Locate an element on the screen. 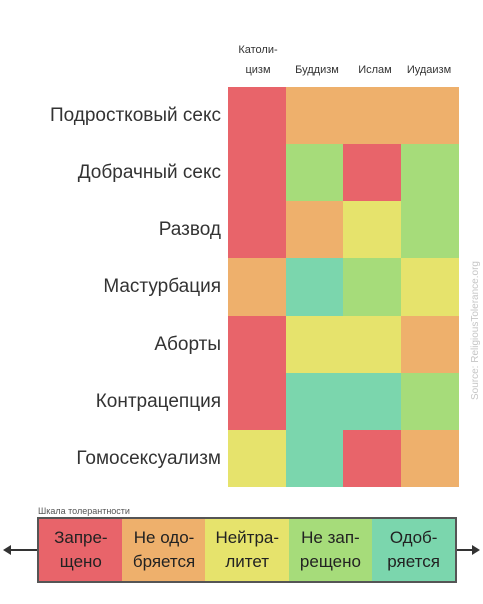  column-header: Ислам is located at coordinates (375, 70).